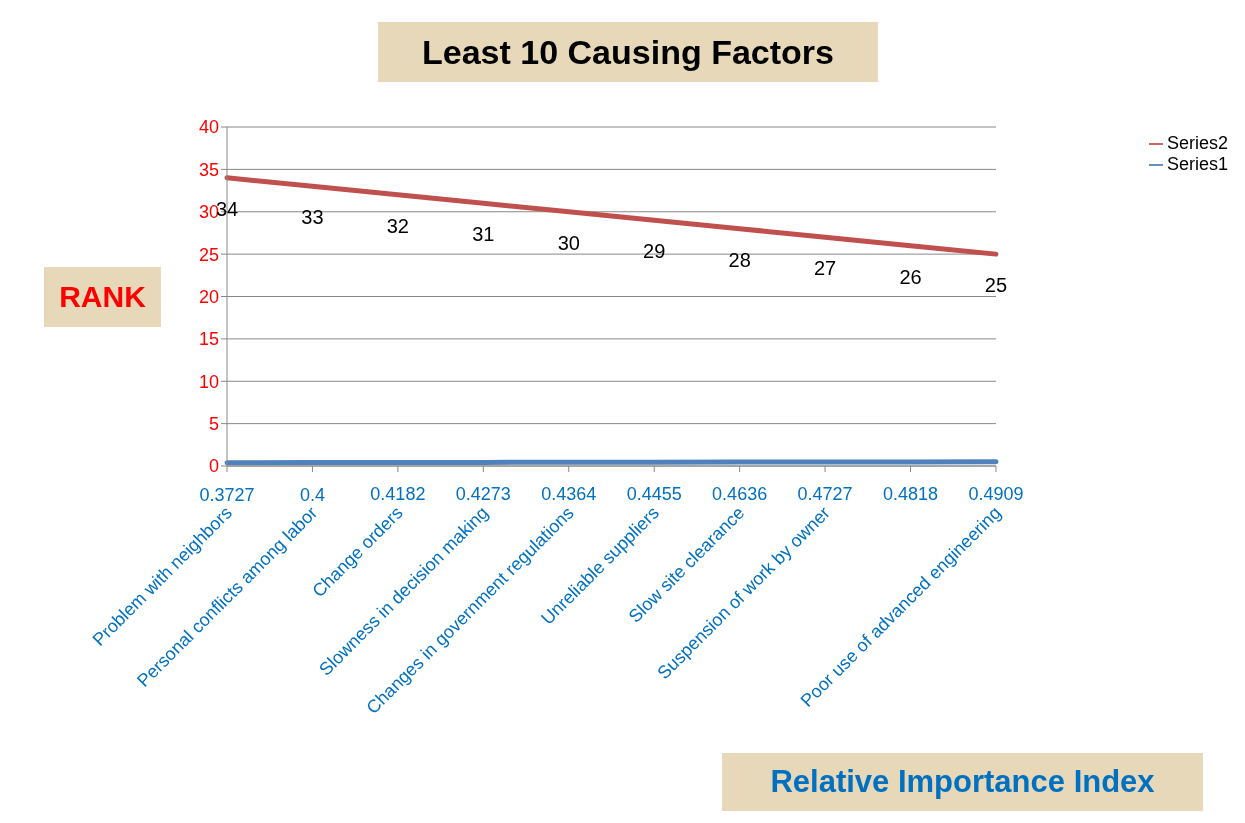  I want to click on data-label: 0.4455, so click(654, 494).